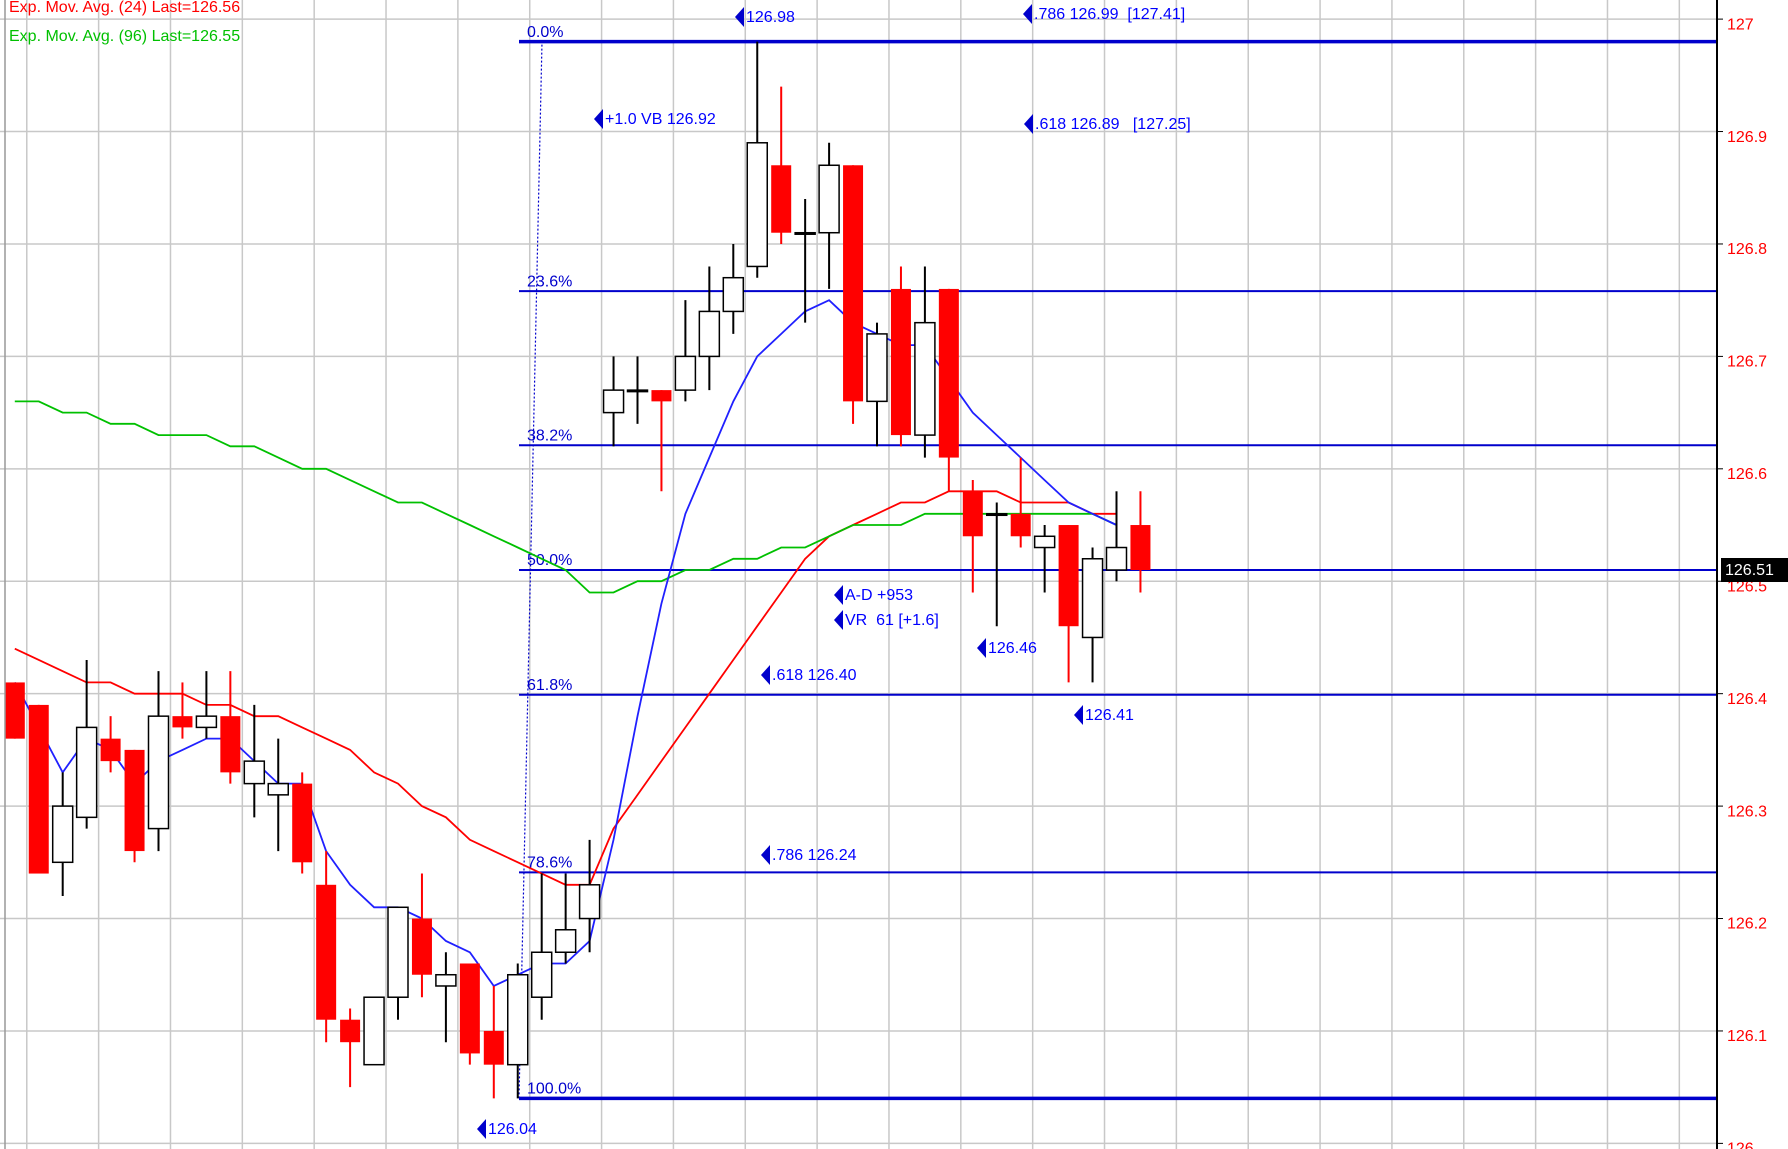 The image size is (1788, 1149). What do you see at coordinates (660, 119) in the screenshot?
I see `annotation: +1.0 VB 126.92` at bounding box center [660, 119].